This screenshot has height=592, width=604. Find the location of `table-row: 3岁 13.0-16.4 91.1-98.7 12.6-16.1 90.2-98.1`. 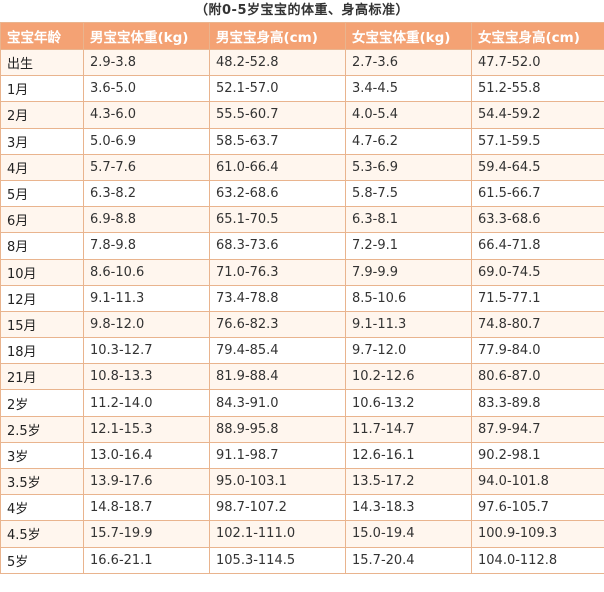

table-row: 3岁 13.0-16.4 91.1-98.7 12.6-16.1 90.2-98.1 is located at coordinates (302, 455).